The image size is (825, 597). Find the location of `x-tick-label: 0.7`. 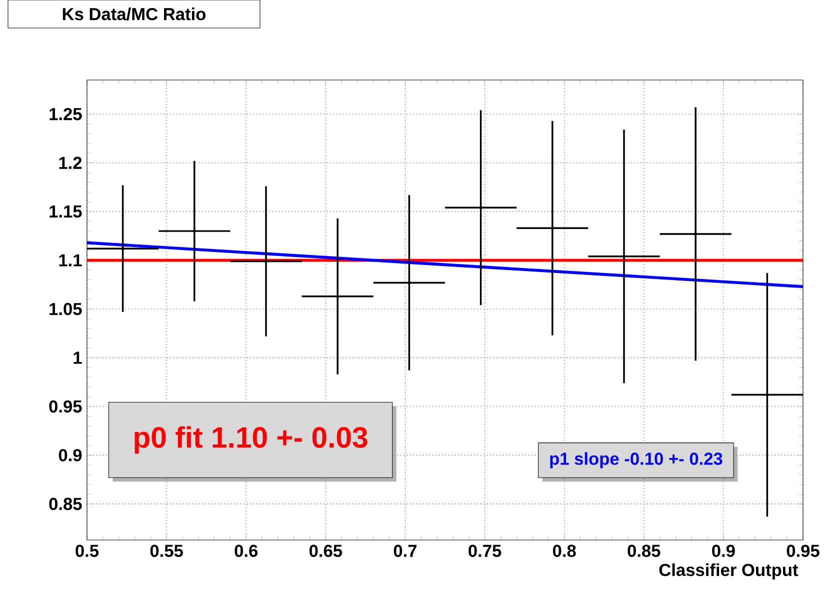

x-tick-label: 0.7 is located at coordinates (405, 550).